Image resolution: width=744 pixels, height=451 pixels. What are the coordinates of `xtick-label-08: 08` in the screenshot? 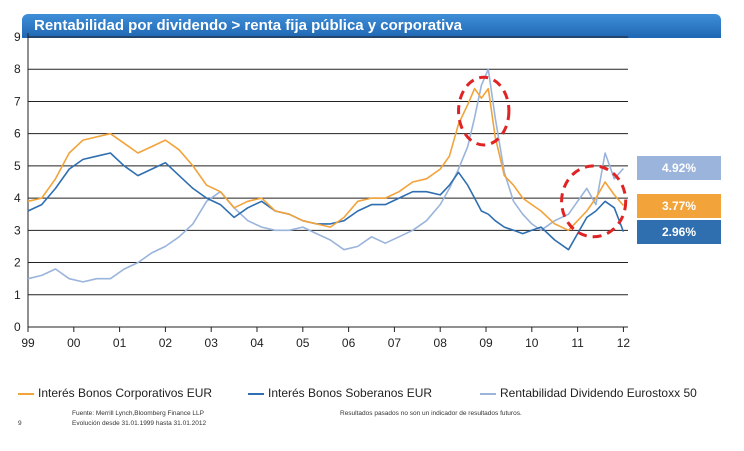 It's located at (441, 343).